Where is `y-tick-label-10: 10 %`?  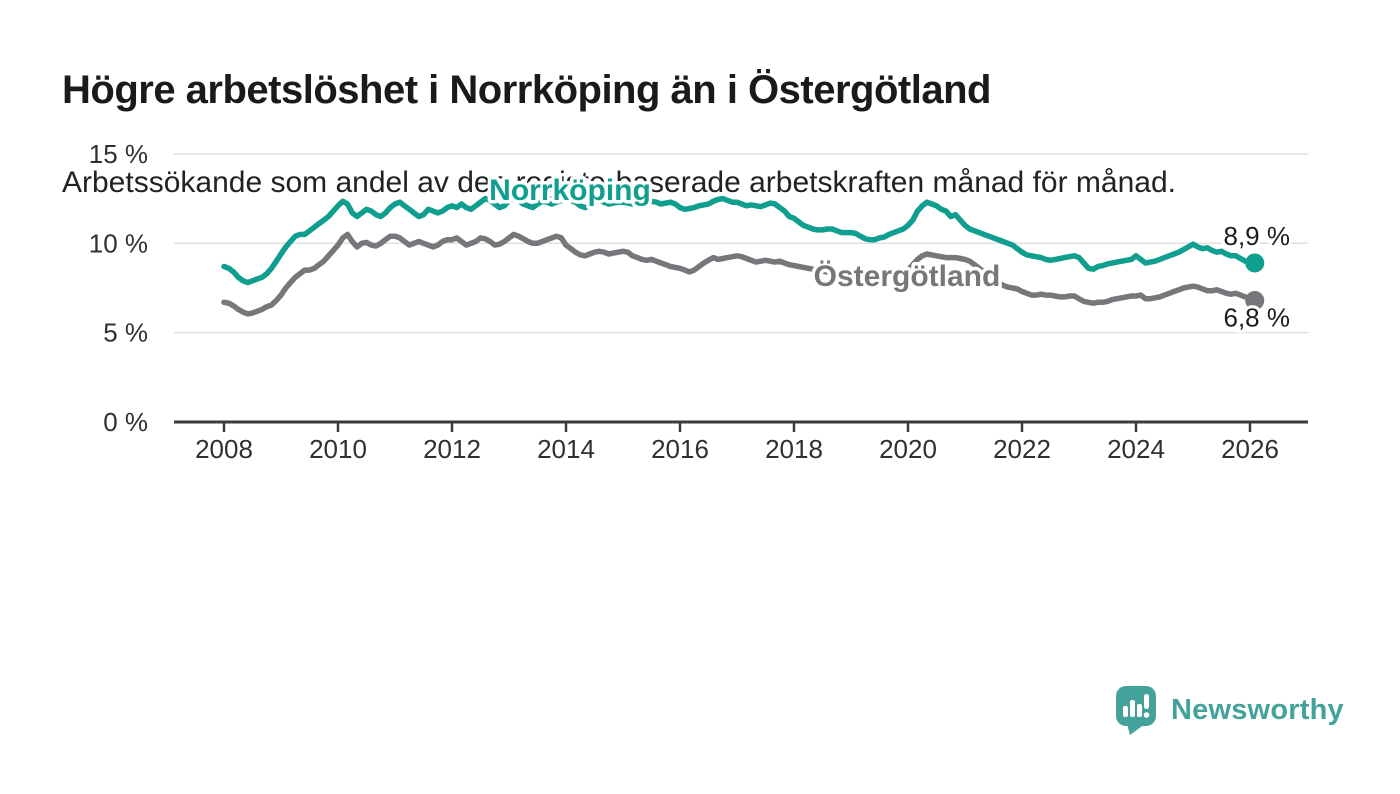 y-tick-label-10: 10 % is located at coordinates (118, 243).